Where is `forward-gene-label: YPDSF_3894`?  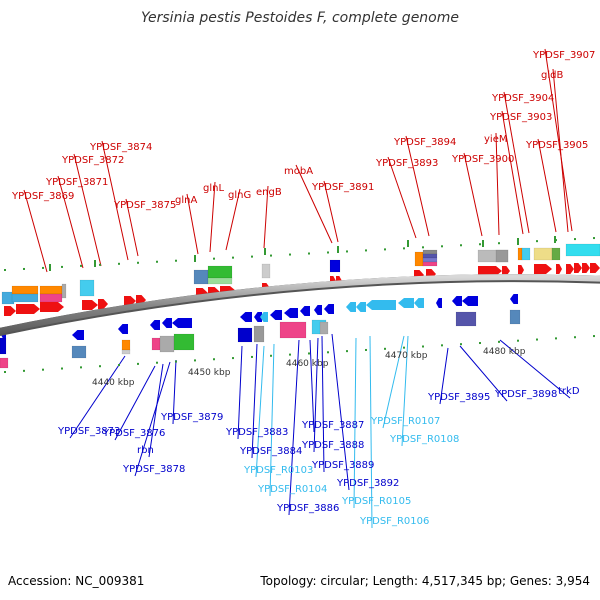 forward-gene-label: YPDSF_3894 is located at coordinates (424, 142).